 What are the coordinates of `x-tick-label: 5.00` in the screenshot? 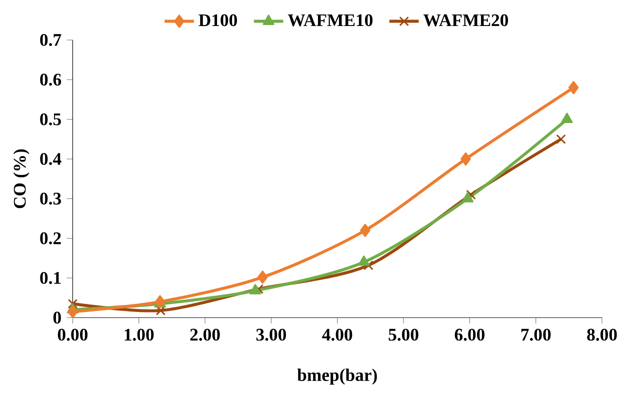 It's located at (403, 334).